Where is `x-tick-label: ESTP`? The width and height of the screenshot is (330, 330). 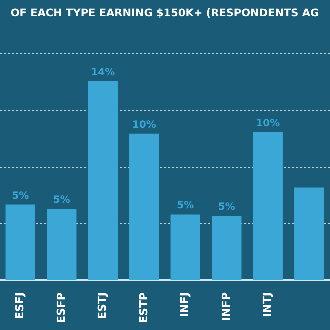
x-tick-label: ESTP is located at coordinates (143, 308).